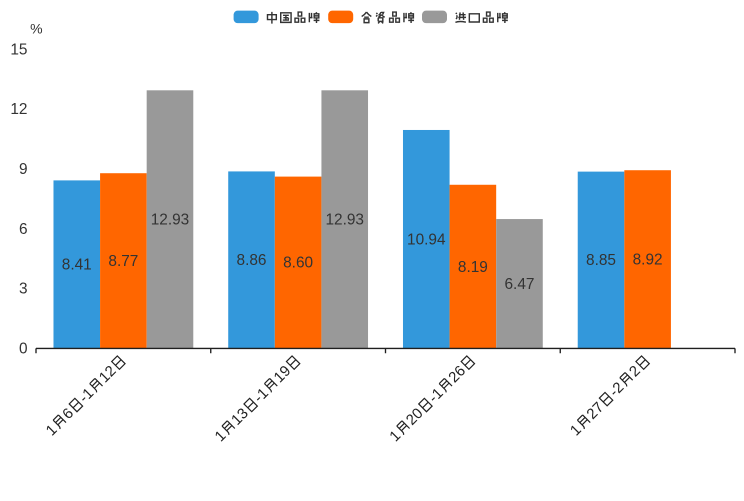 The image size is (744, 501). What do you see at coordinates (601, 260) in the screenshot?
I see `svg-text: 8.85` at bounding box center [601, 260].